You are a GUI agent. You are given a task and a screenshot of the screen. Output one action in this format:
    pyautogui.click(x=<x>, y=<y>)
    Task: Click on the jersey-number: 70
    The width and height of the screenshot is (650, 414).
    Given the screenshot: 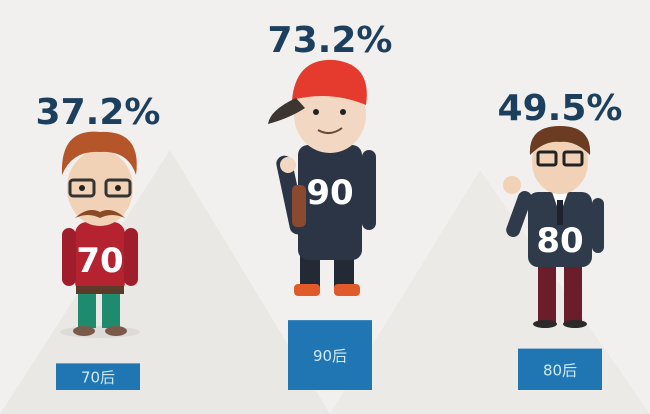 What is the action you would take?
    pyautogui.click(x=99, y=261)
    